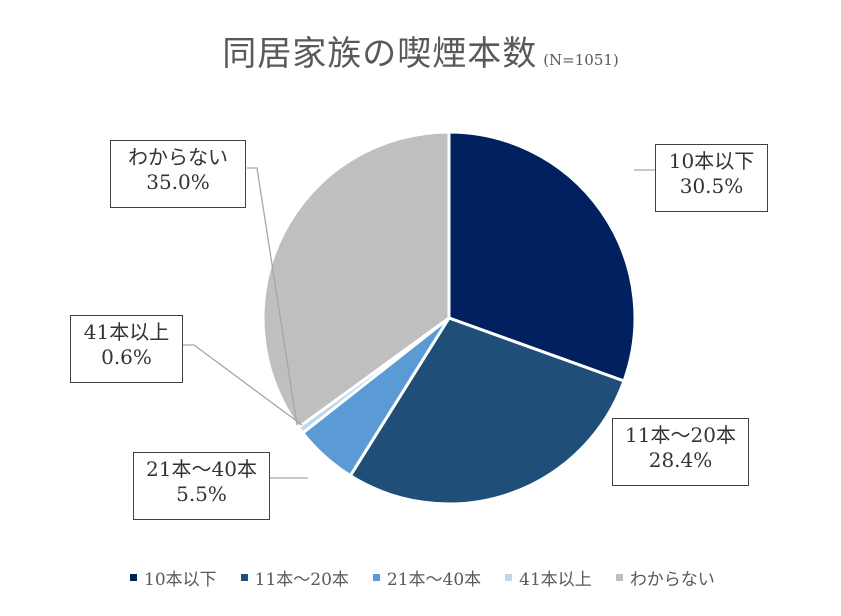 The width and height of the screenshot is (841, 616). Describe the element at coordinates (180, 579) in the screenshot. I see `legend-label-0: 10本以下` at that location.